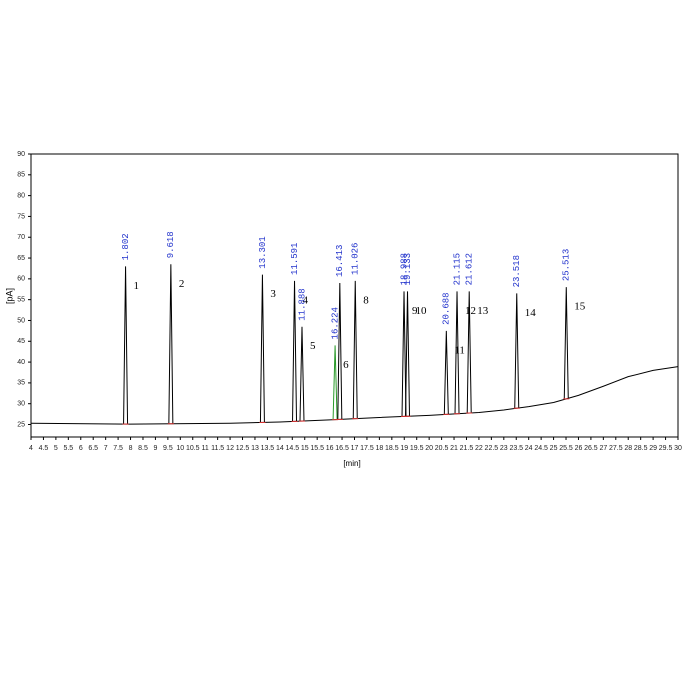  What do you see at coordinates (483, 311) in the screenshot?
I see `peak-number: 13` at bounding box center [483, 311].